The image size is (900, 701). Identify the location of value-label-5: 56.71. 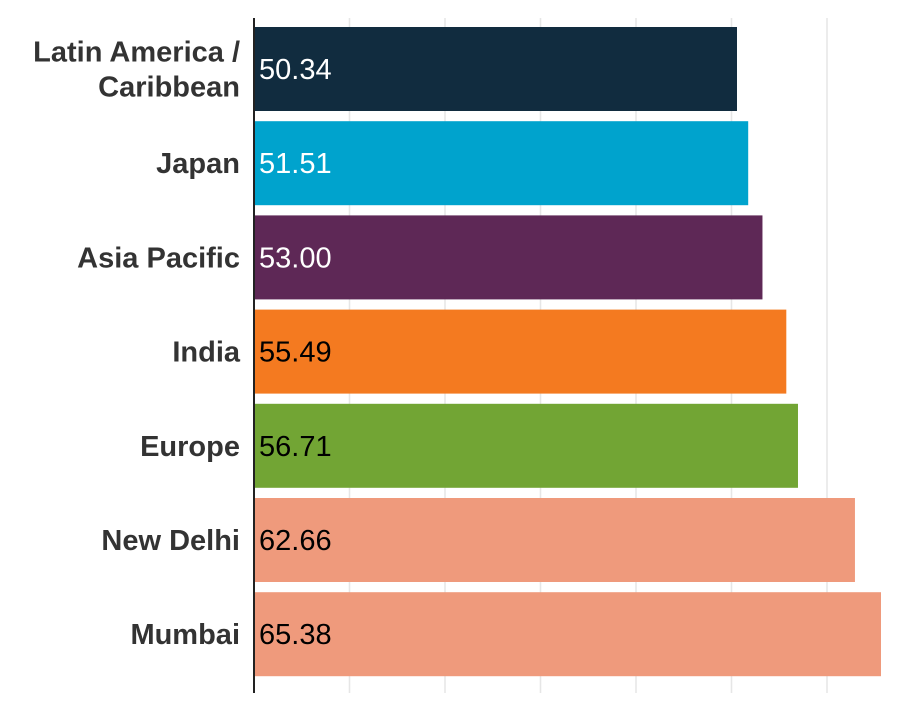
(295, 447).